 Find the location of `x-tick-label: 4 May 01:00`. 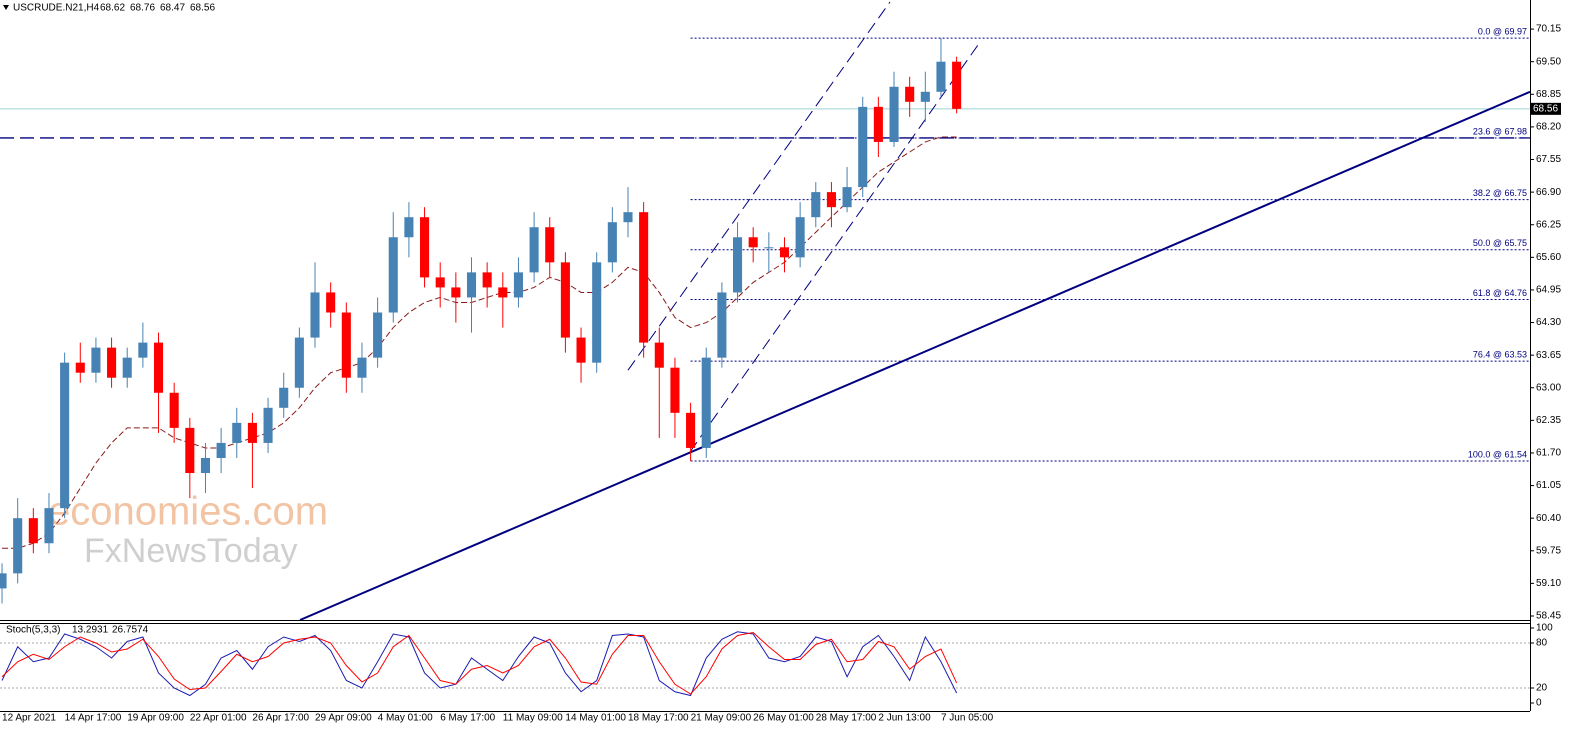

x-tick-label: 4 May 01:00 is located at coordinates (405, 718).